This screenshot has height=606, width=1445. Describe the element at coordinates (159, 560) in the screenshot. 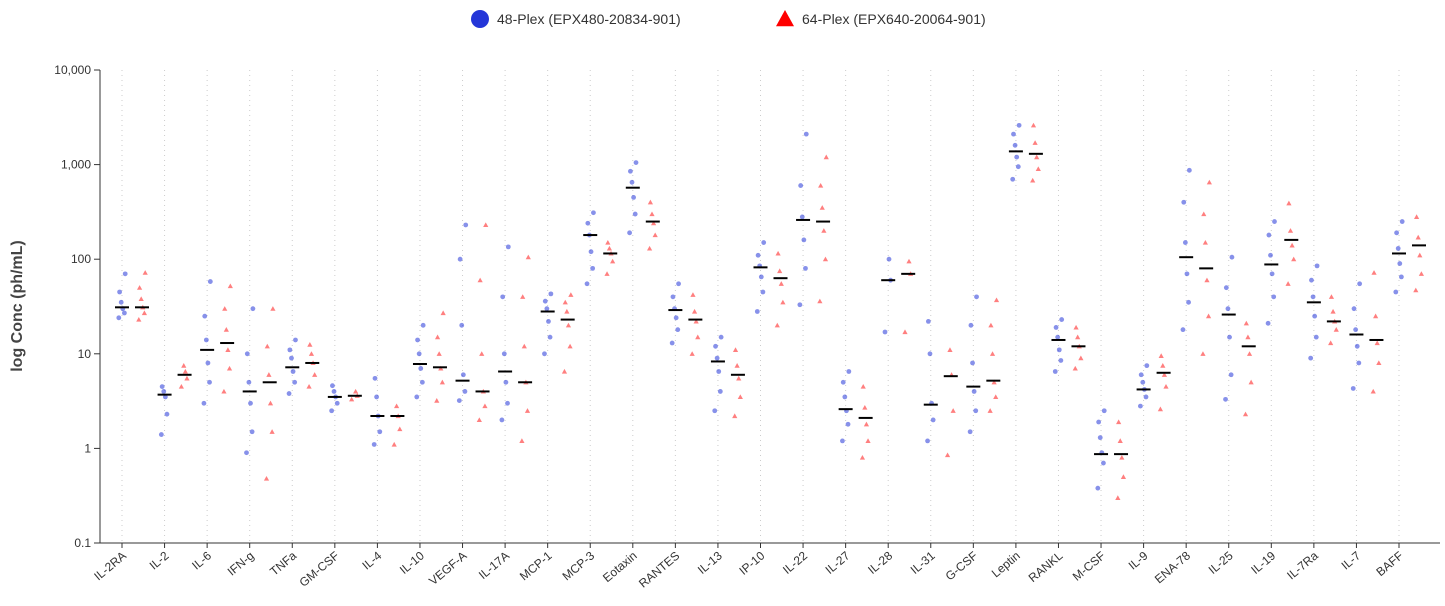

I see `x-tick-label: IL-2` at that location.